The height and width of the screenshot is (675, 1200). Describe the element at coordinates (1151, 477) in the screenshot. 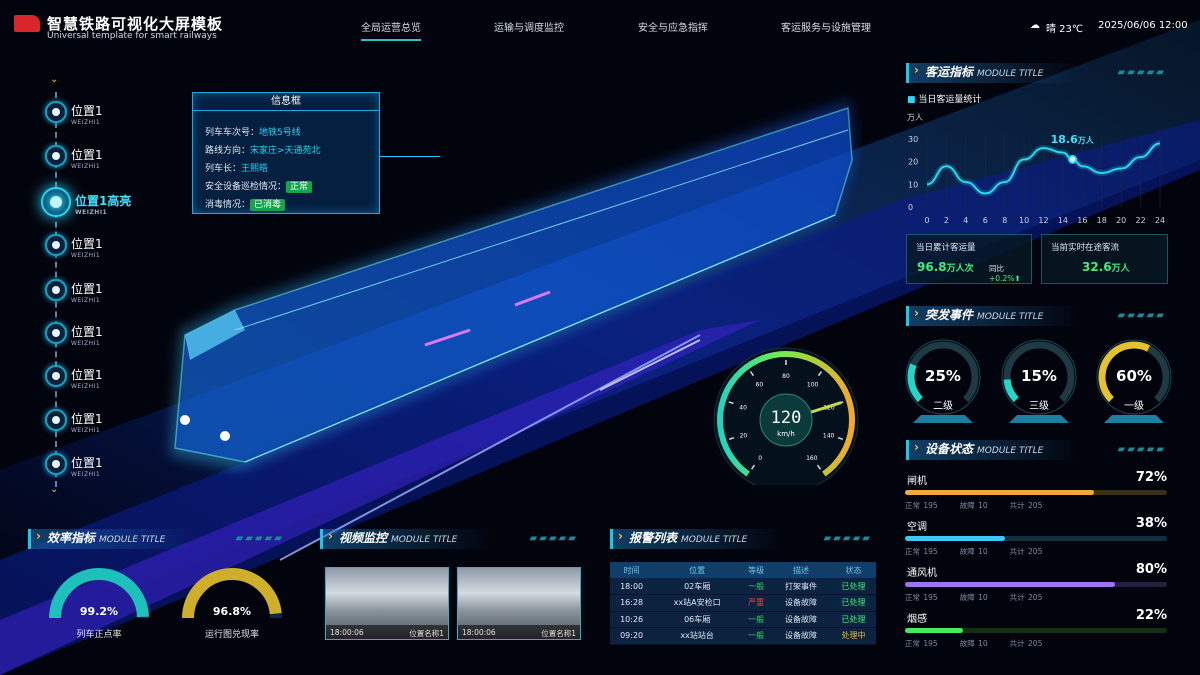

I see `equipment-percent: 72%` at that location.